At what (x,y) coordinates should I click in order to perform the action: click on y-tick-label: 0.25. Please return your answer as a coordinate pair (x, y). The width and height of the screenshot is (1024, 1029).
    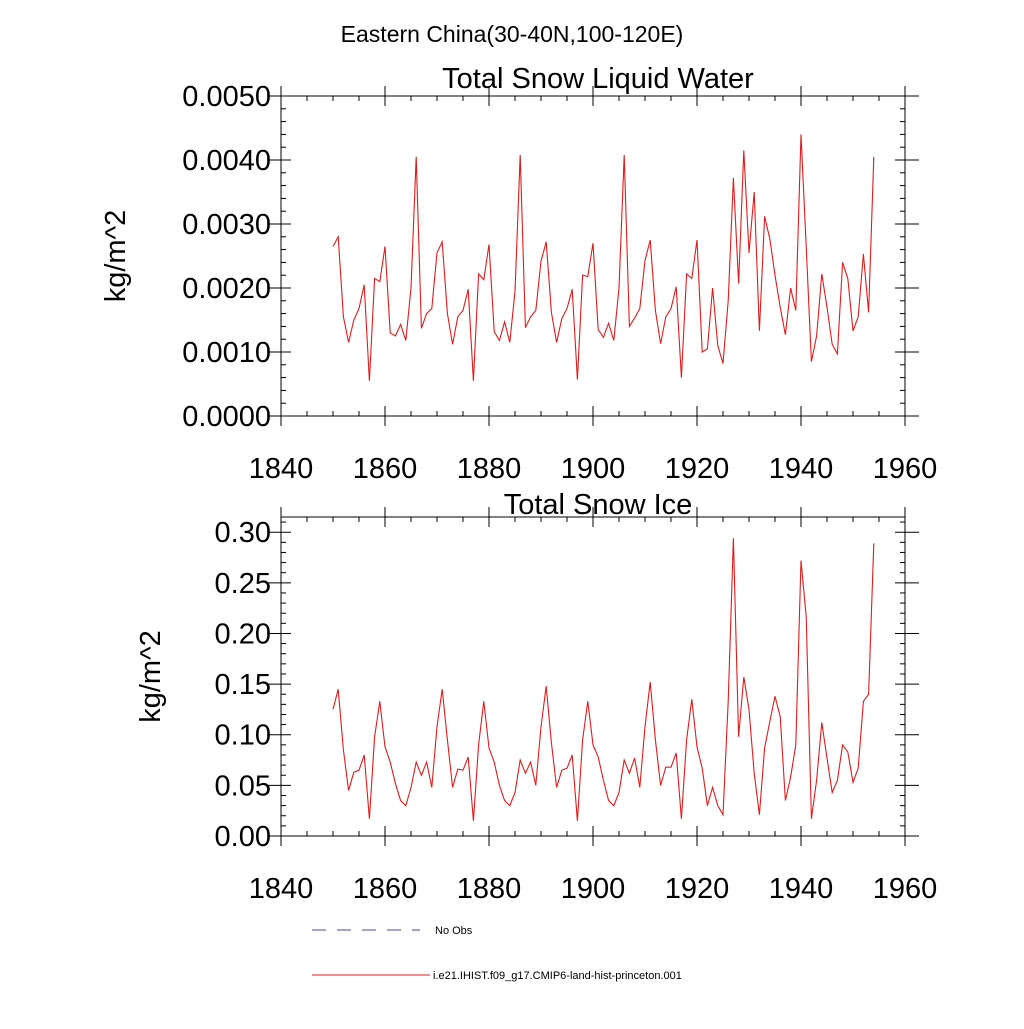
    Looking at the image, I should click on (243, 584).